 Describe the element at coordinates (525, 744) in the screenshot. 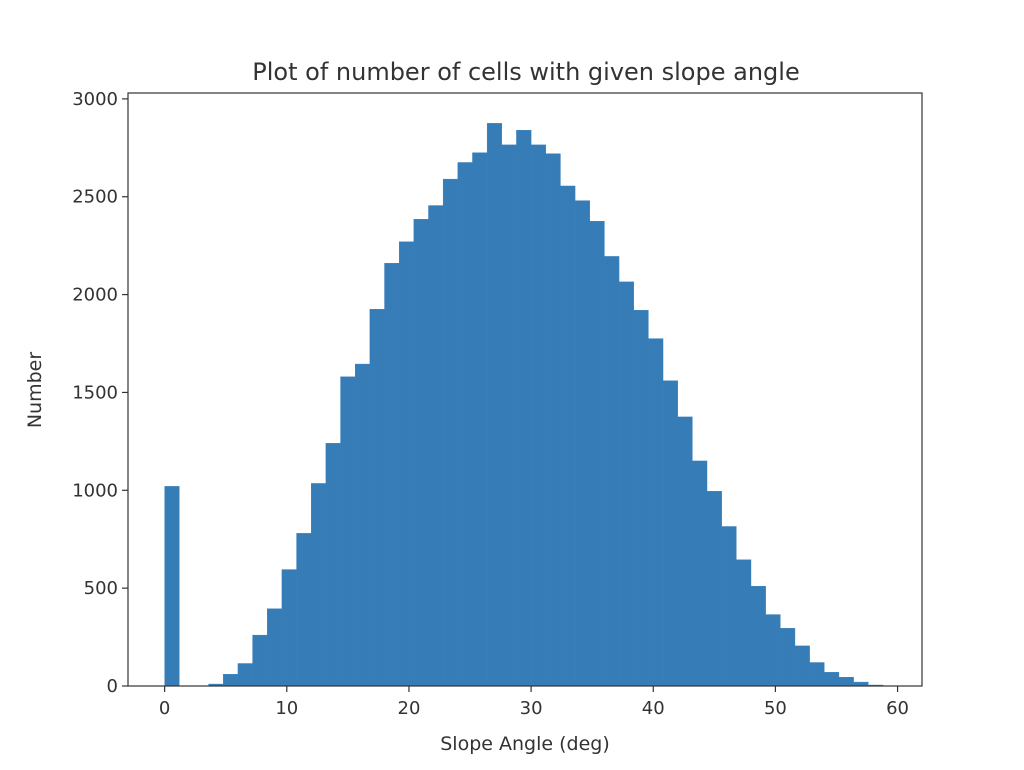

I see `x-axis-label: Slope Angle (deg)` at that location.